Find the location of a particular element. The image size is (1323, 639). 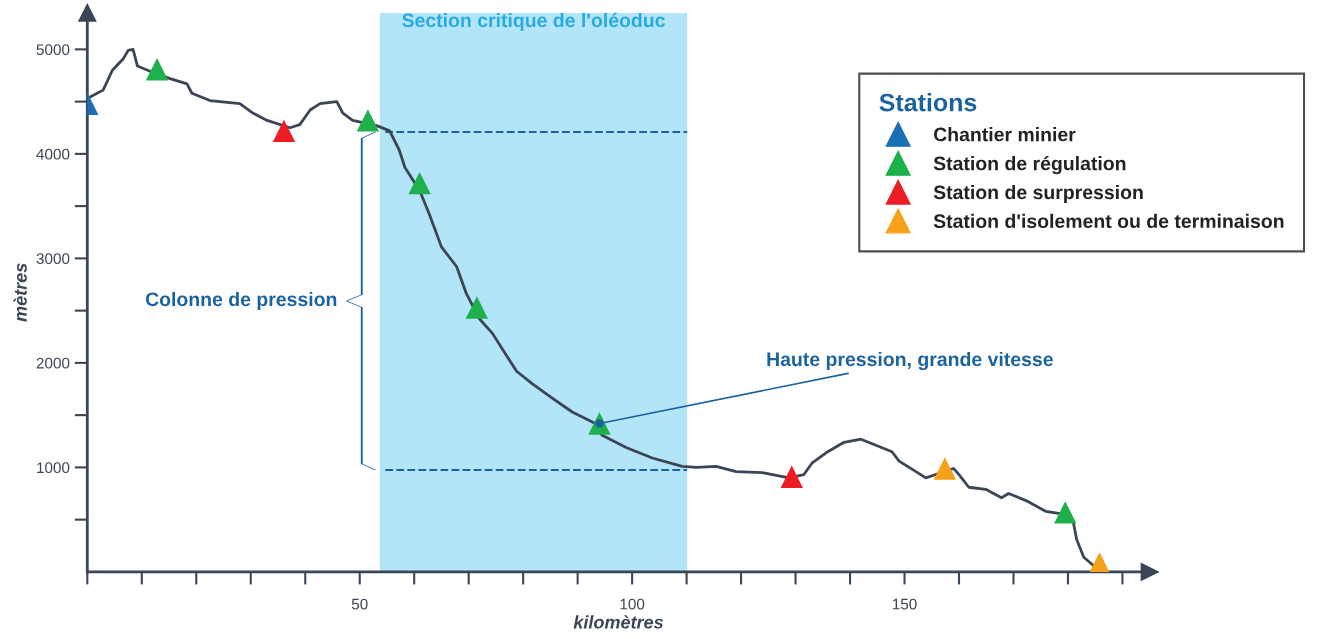

annotation: Colonne de pression is located at coordinates (241, 301).